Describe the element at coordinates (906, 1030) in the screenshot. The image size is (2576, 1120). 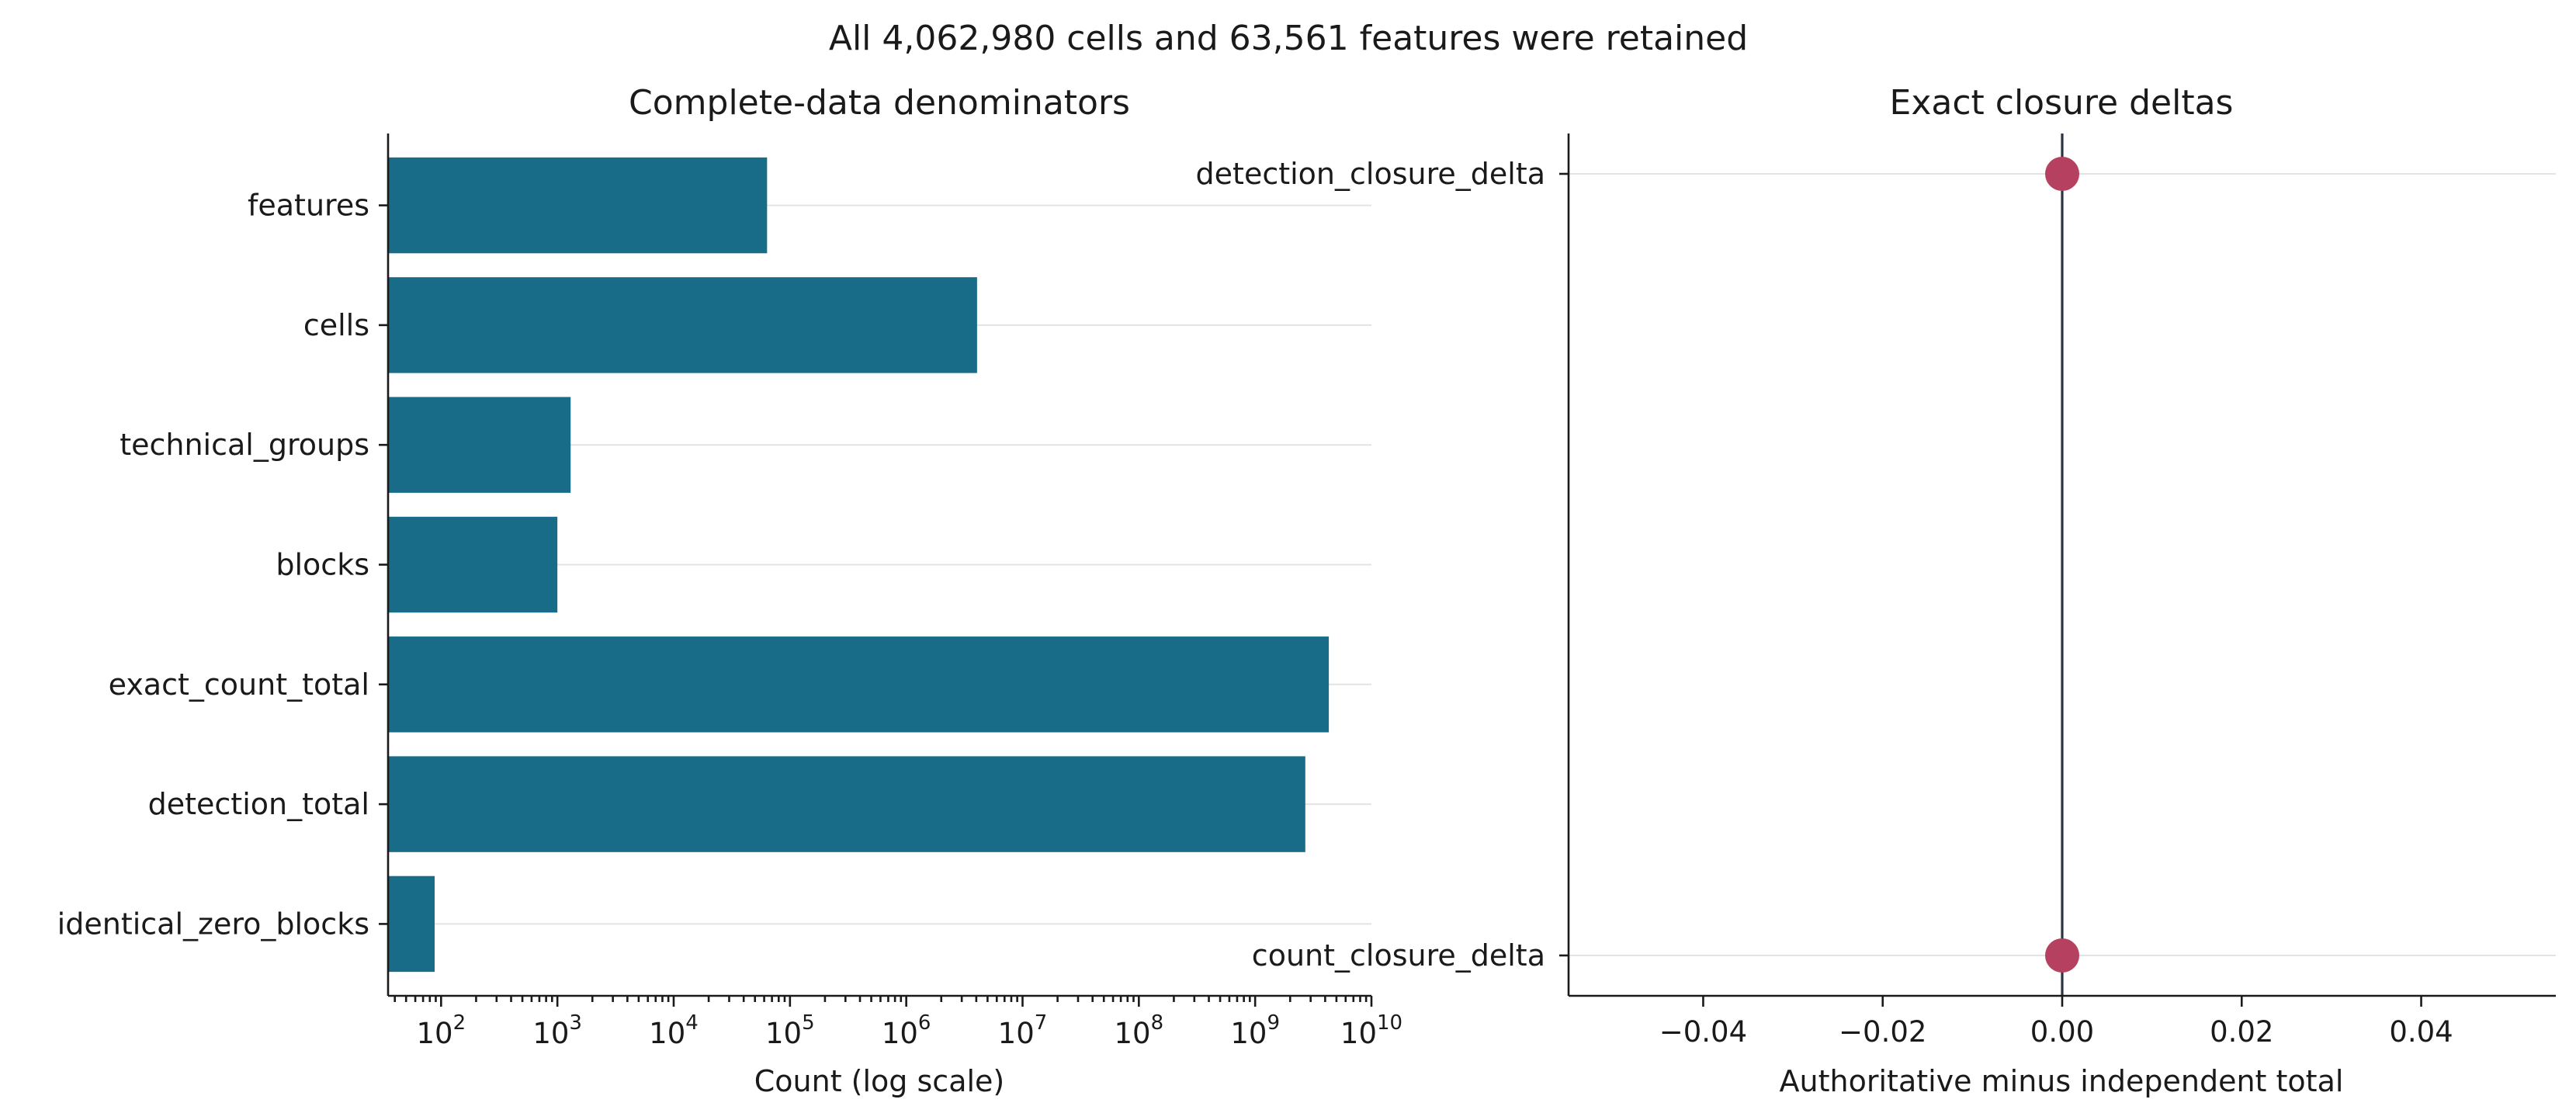
I see `xtick-label: 10⁶` at that location.